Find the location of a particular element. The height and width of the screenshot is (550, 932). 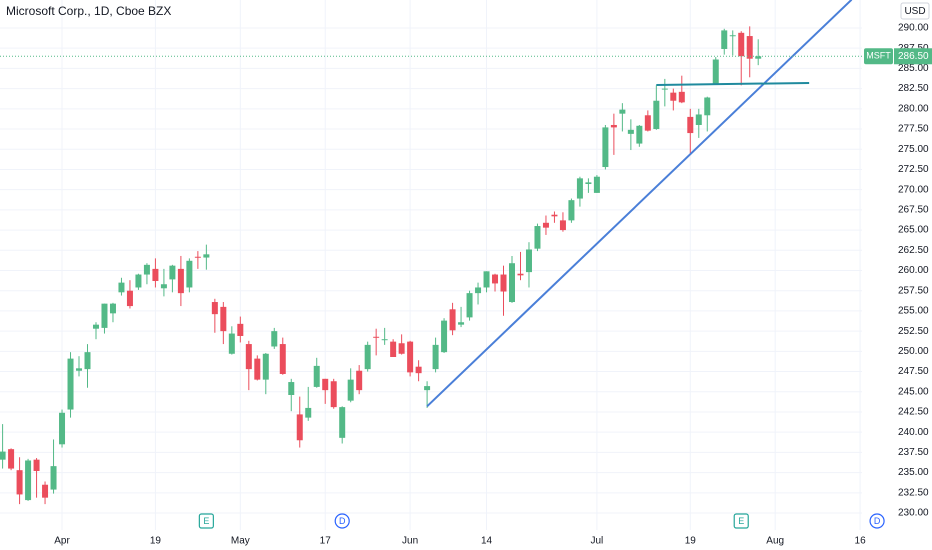

y-tick-label: 275.00 is located at coordinates (913, 149).